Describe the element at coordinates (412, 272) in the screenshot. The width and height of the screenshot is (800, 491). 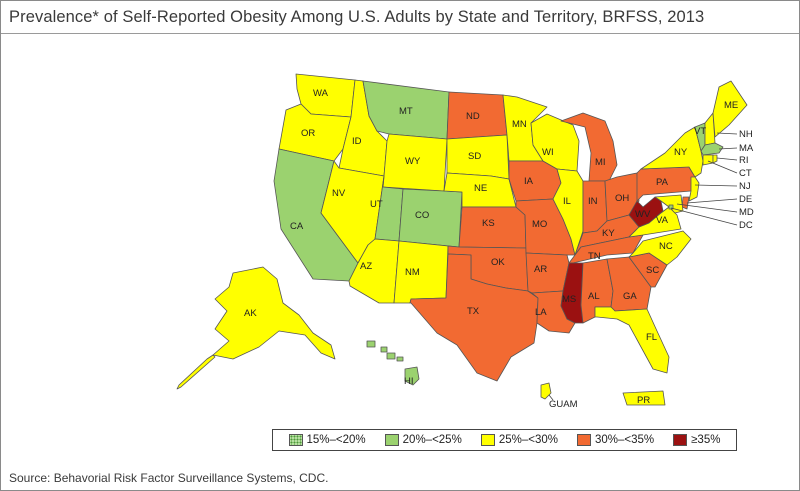
I see `label-NM: NM` at that location.